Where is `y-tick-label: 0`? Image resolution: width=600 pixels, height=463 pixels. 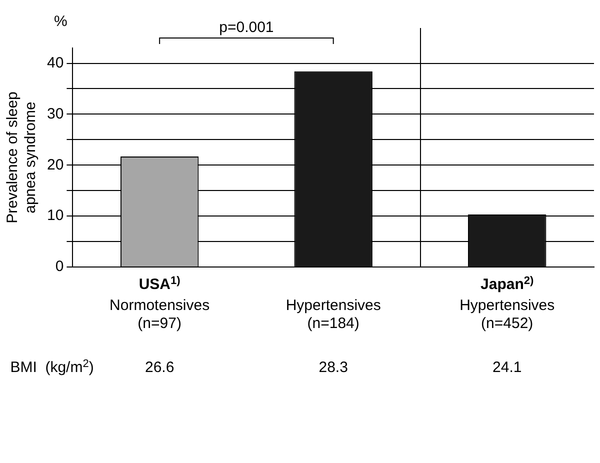 y-tick-label: 0 is located at coordinates (59, 267).